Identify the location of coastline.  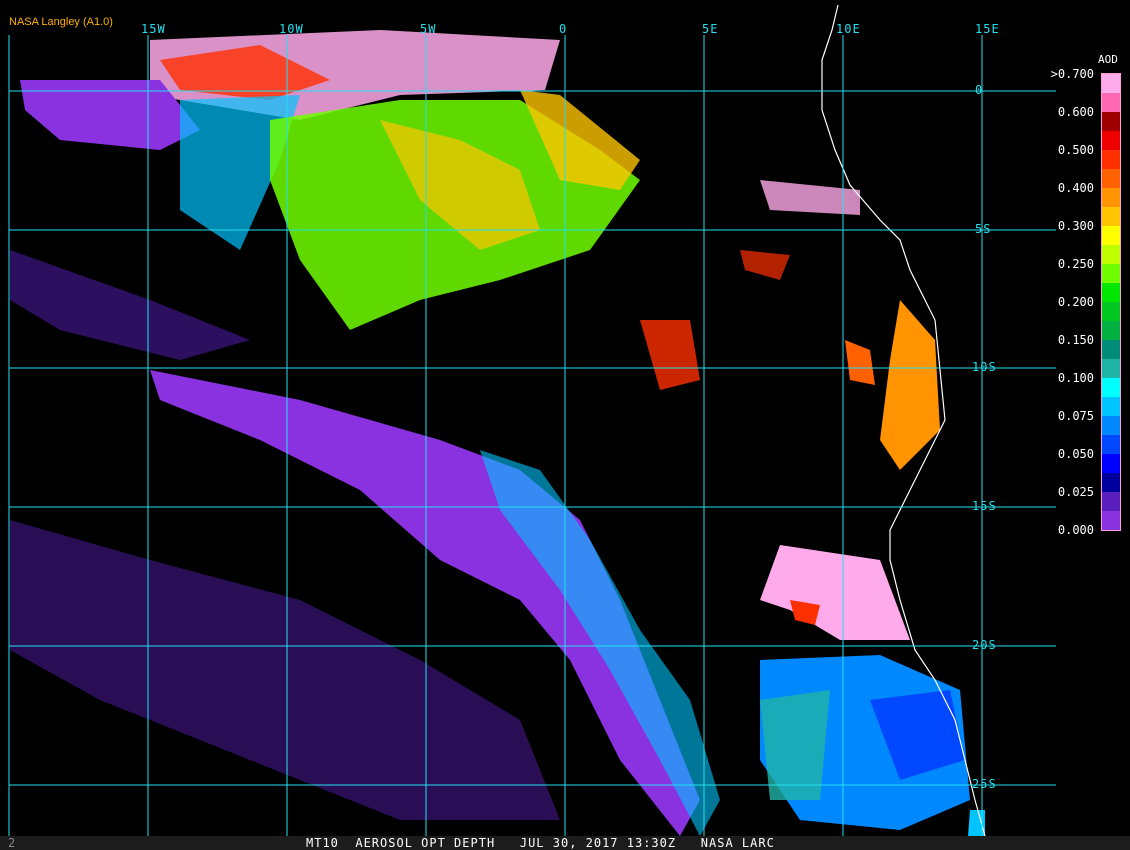
(903, 420).